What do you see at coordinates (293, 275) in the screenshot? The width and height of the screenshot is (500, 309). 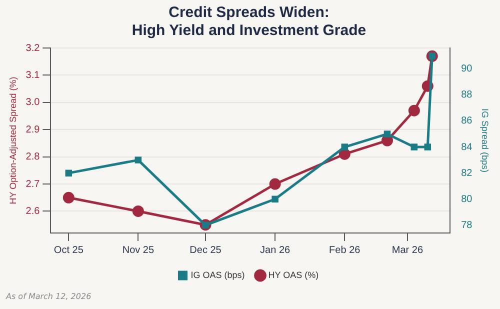 I see `legend-label: HY OAS (%)` at bounding box center [293, 275].